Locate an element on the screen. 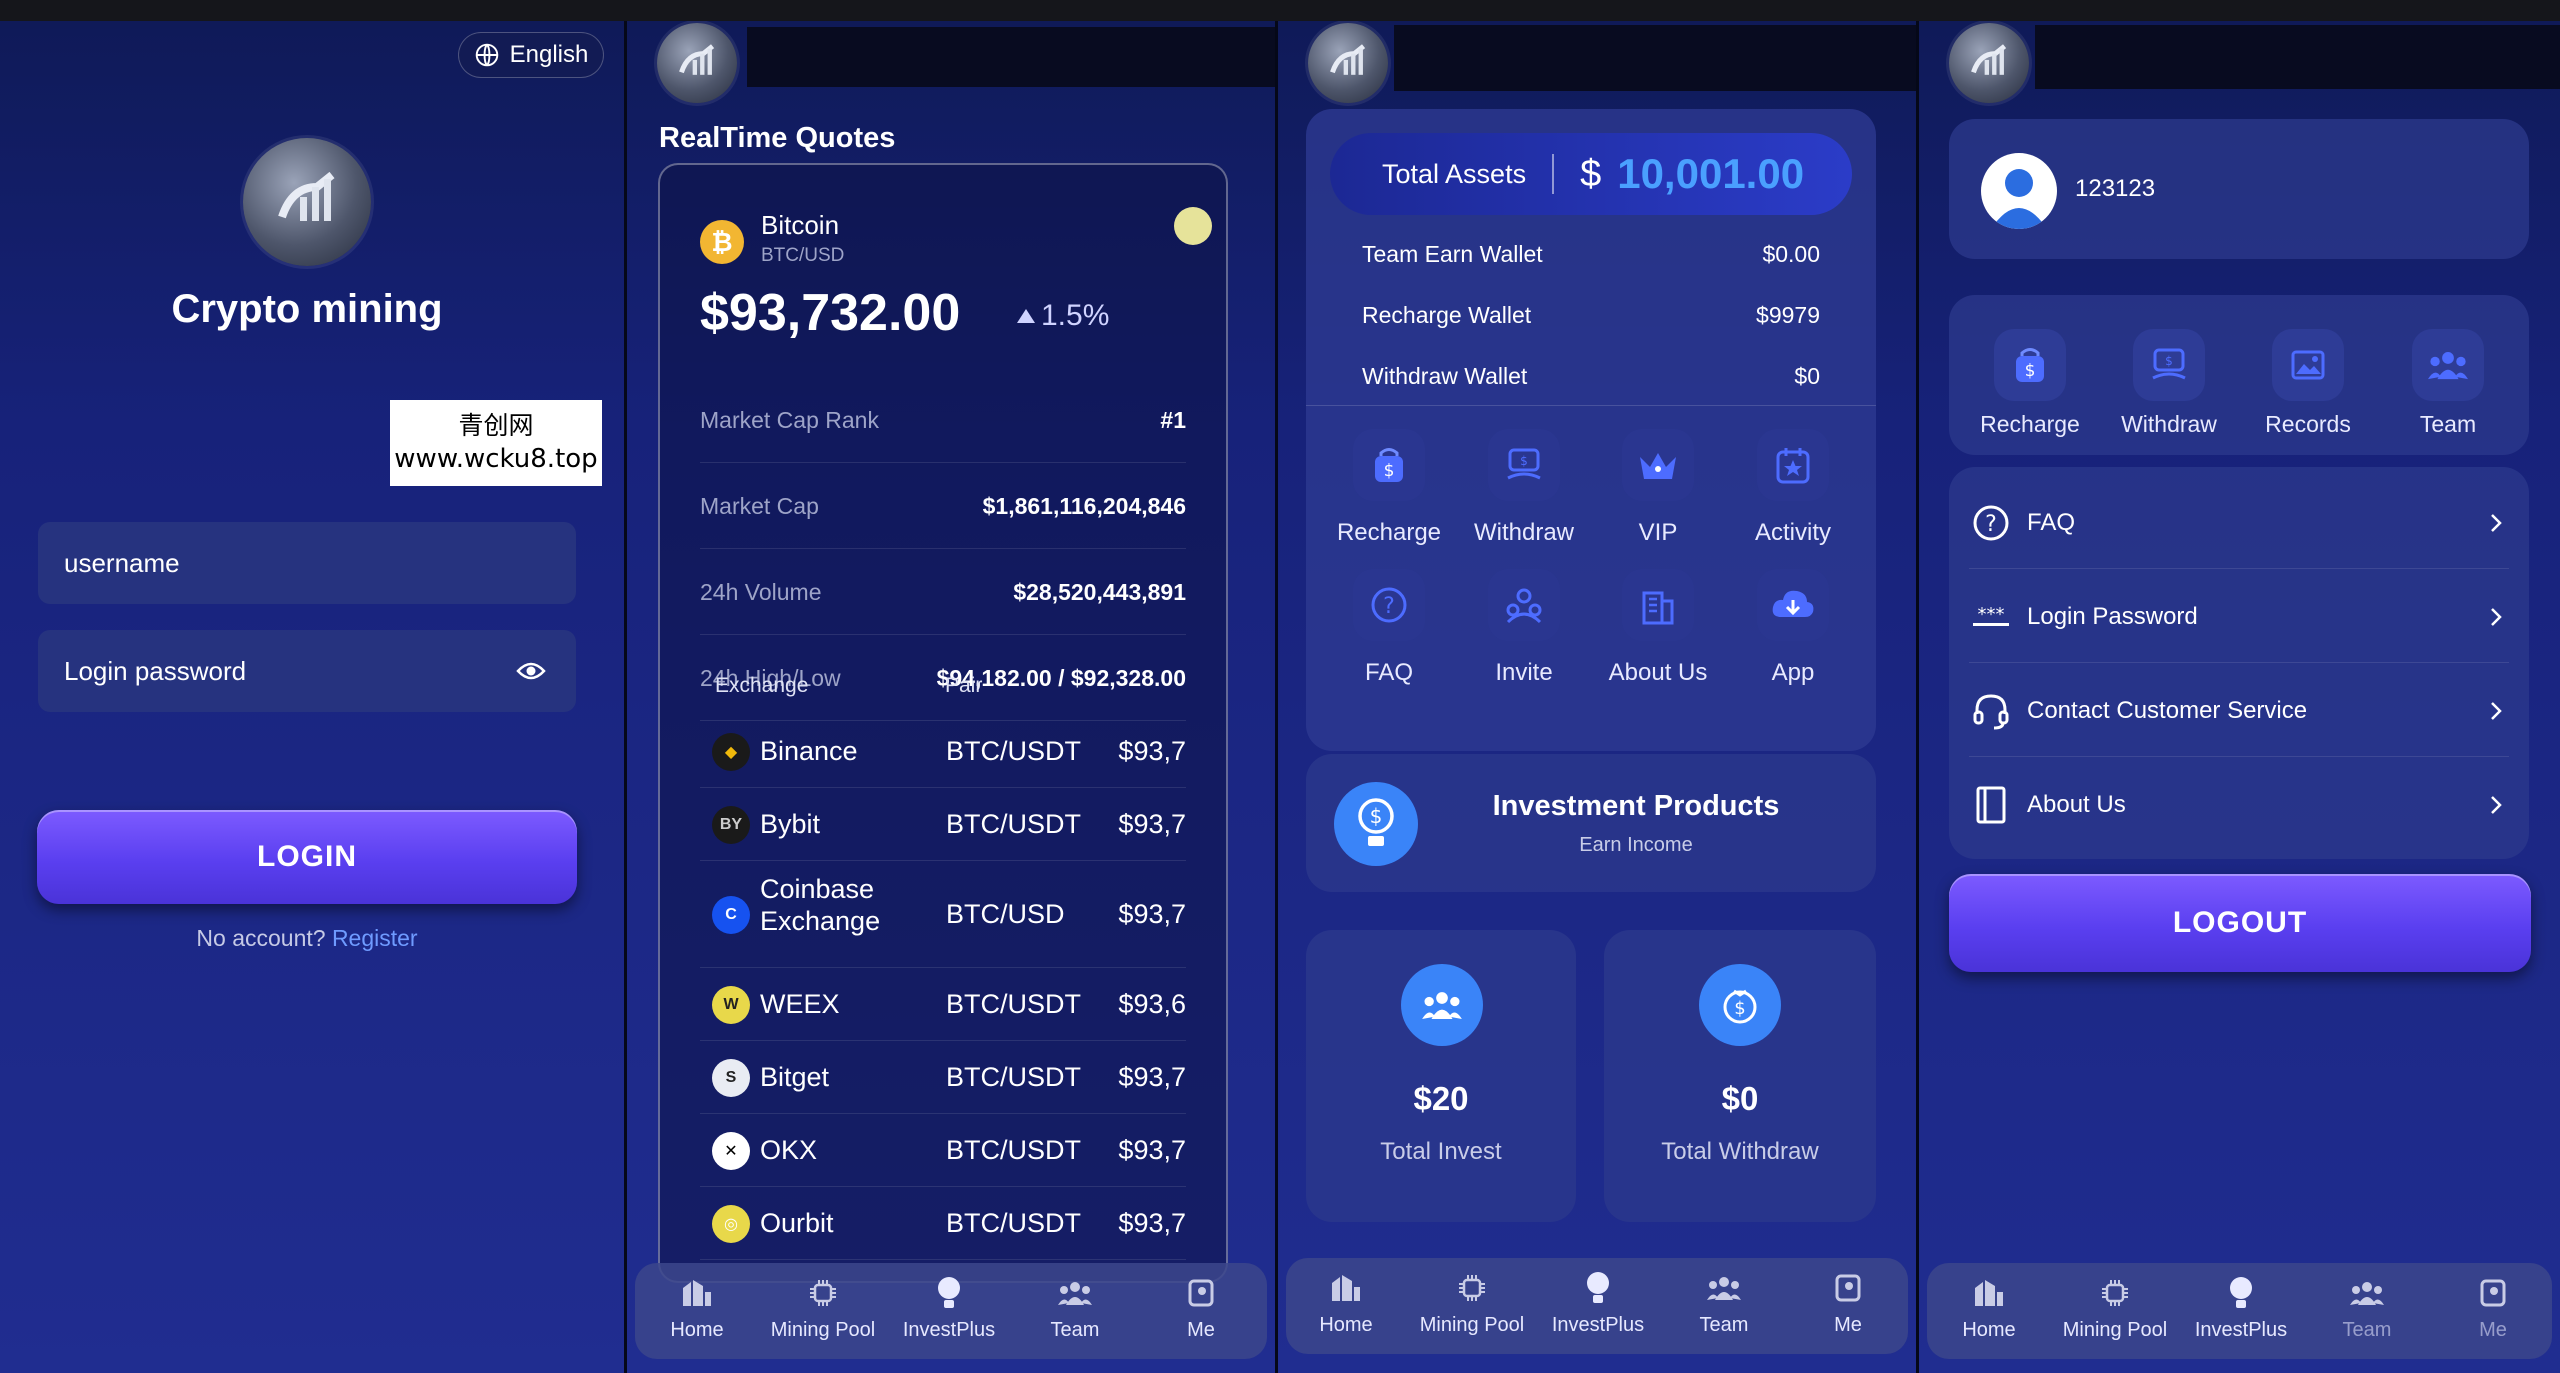 Image resolution: width=2560 pixels, height=1373 pixels. register-prompt: No account? Register is located at coordinates (307, 938).